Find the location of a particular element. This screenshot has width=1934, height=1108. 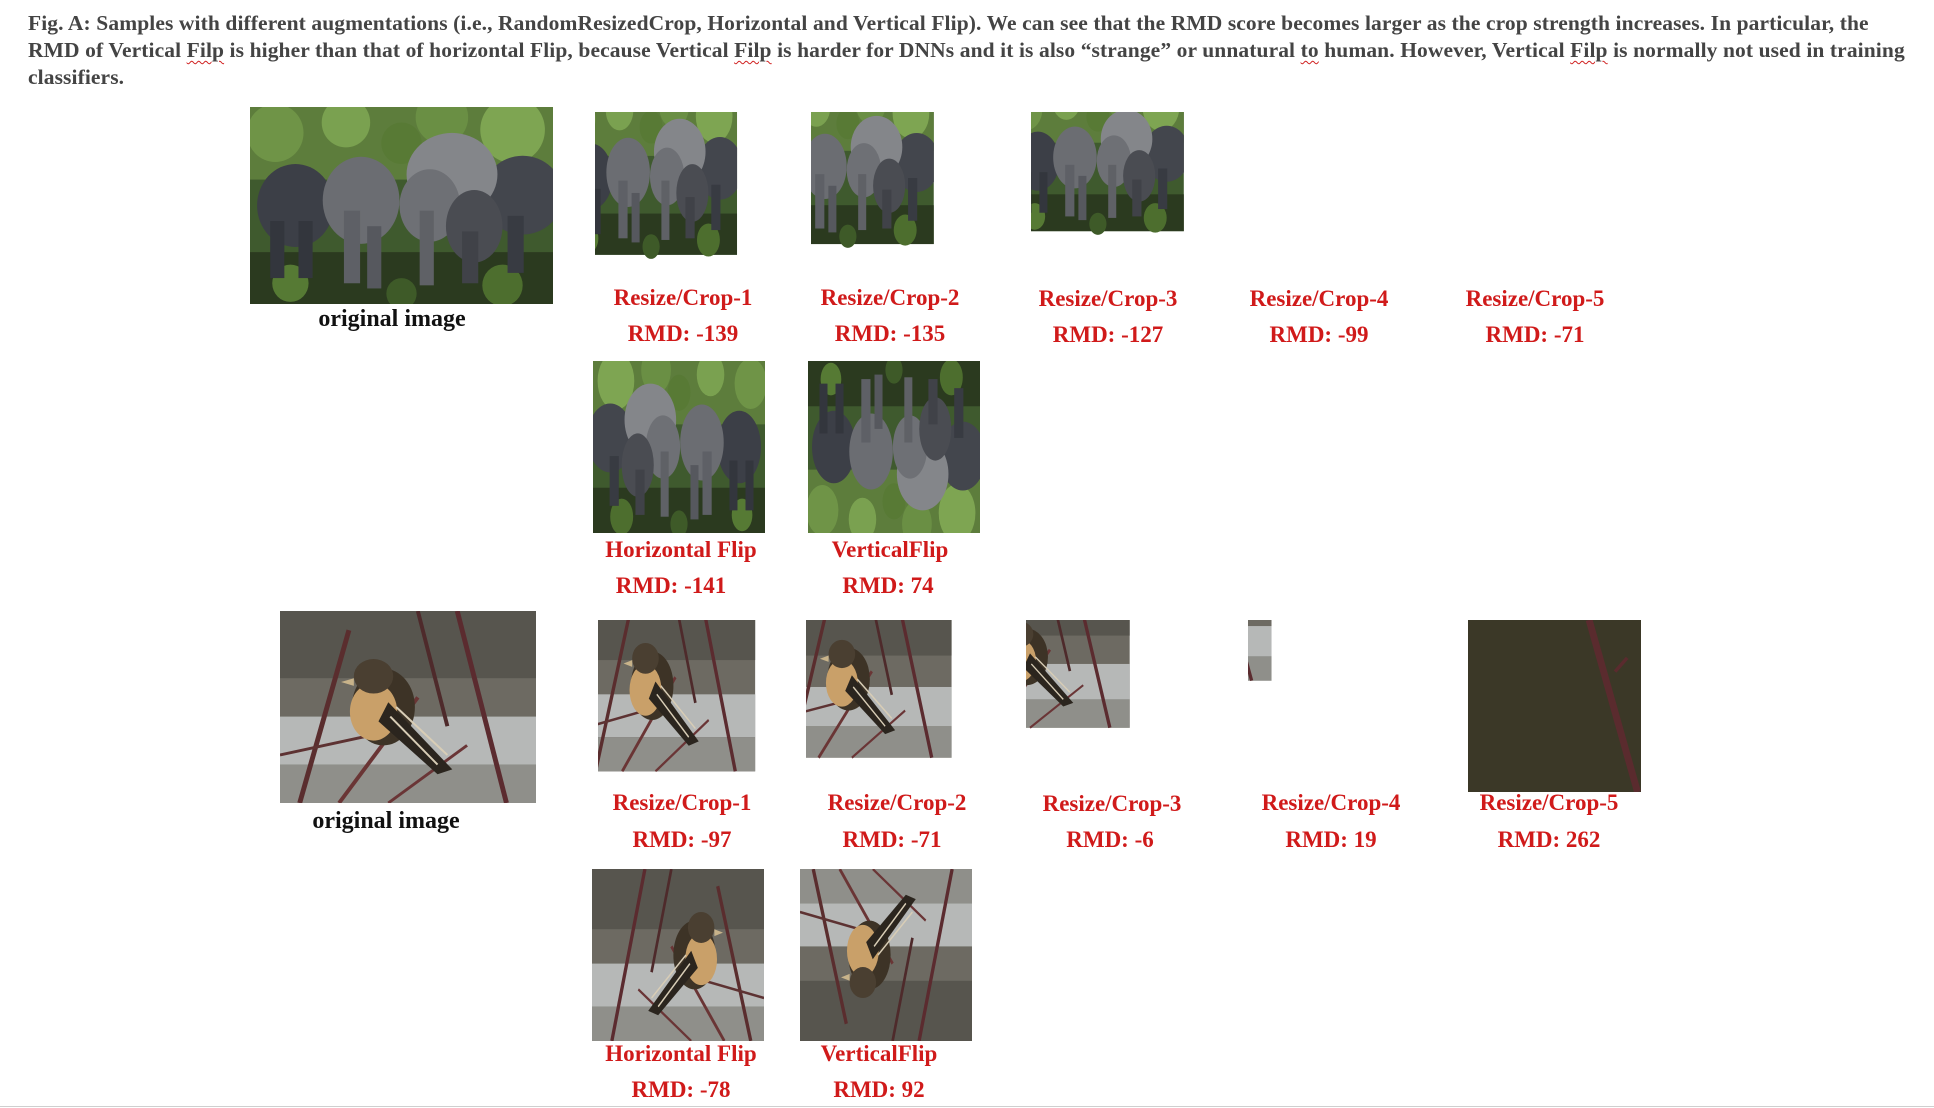

elephant-original-image is located at coordinates (401, 205).